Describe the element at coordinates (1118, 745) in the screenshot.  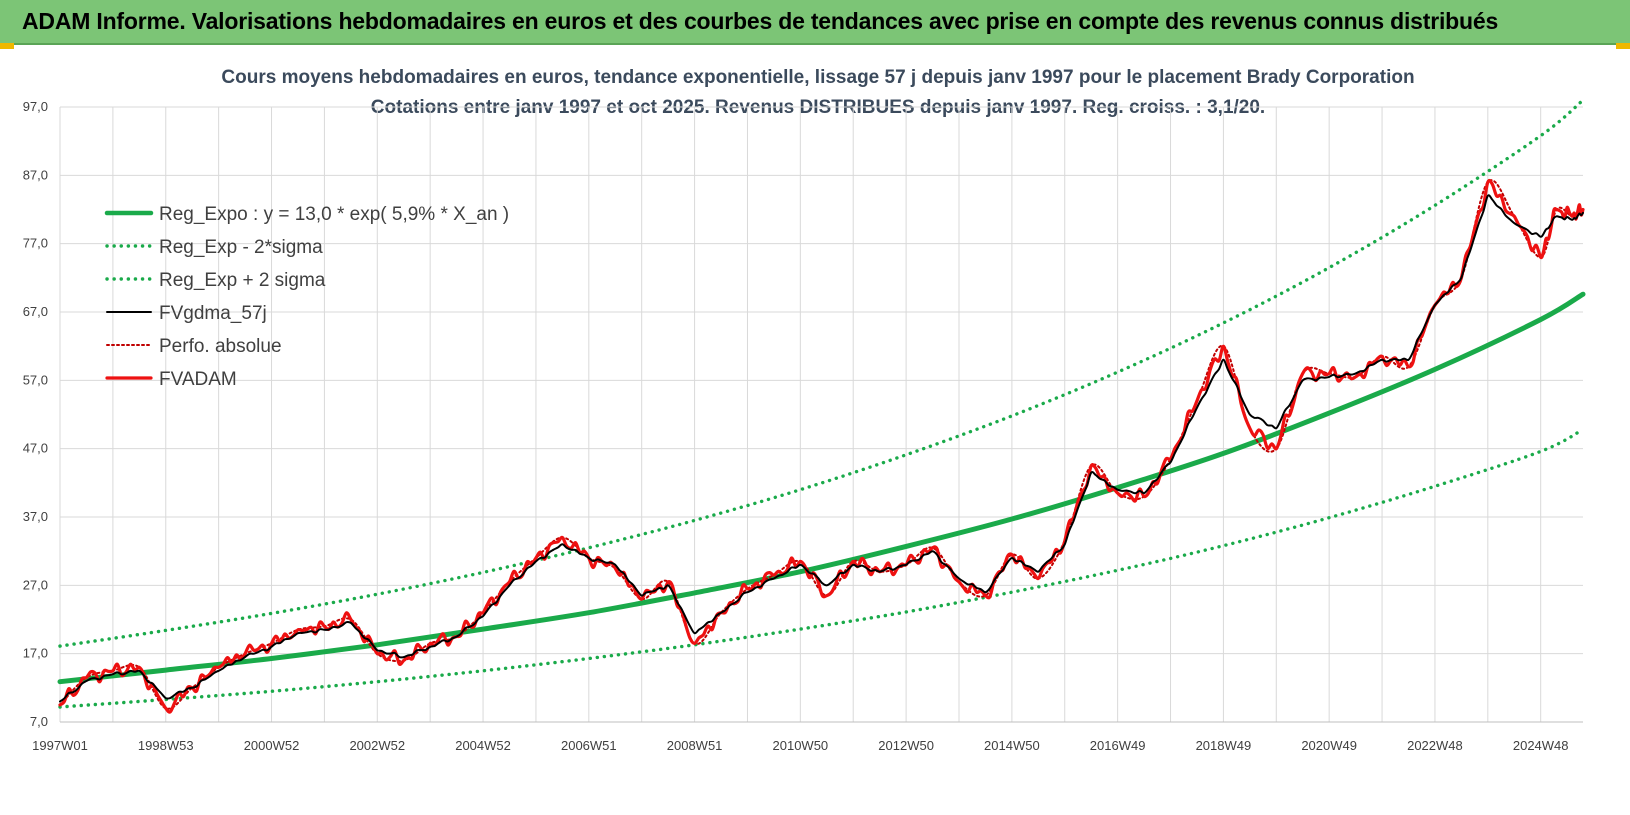
I see `x-tick-label: 2016W49` at that location.